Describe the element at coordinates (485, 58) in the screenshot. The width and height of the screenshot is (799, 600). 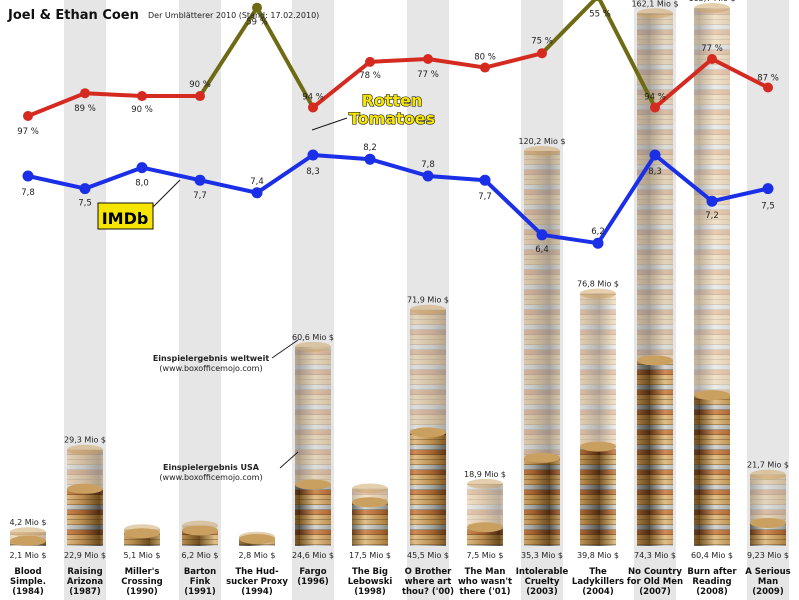
I see `rt-value-label: 80 %` at that location.